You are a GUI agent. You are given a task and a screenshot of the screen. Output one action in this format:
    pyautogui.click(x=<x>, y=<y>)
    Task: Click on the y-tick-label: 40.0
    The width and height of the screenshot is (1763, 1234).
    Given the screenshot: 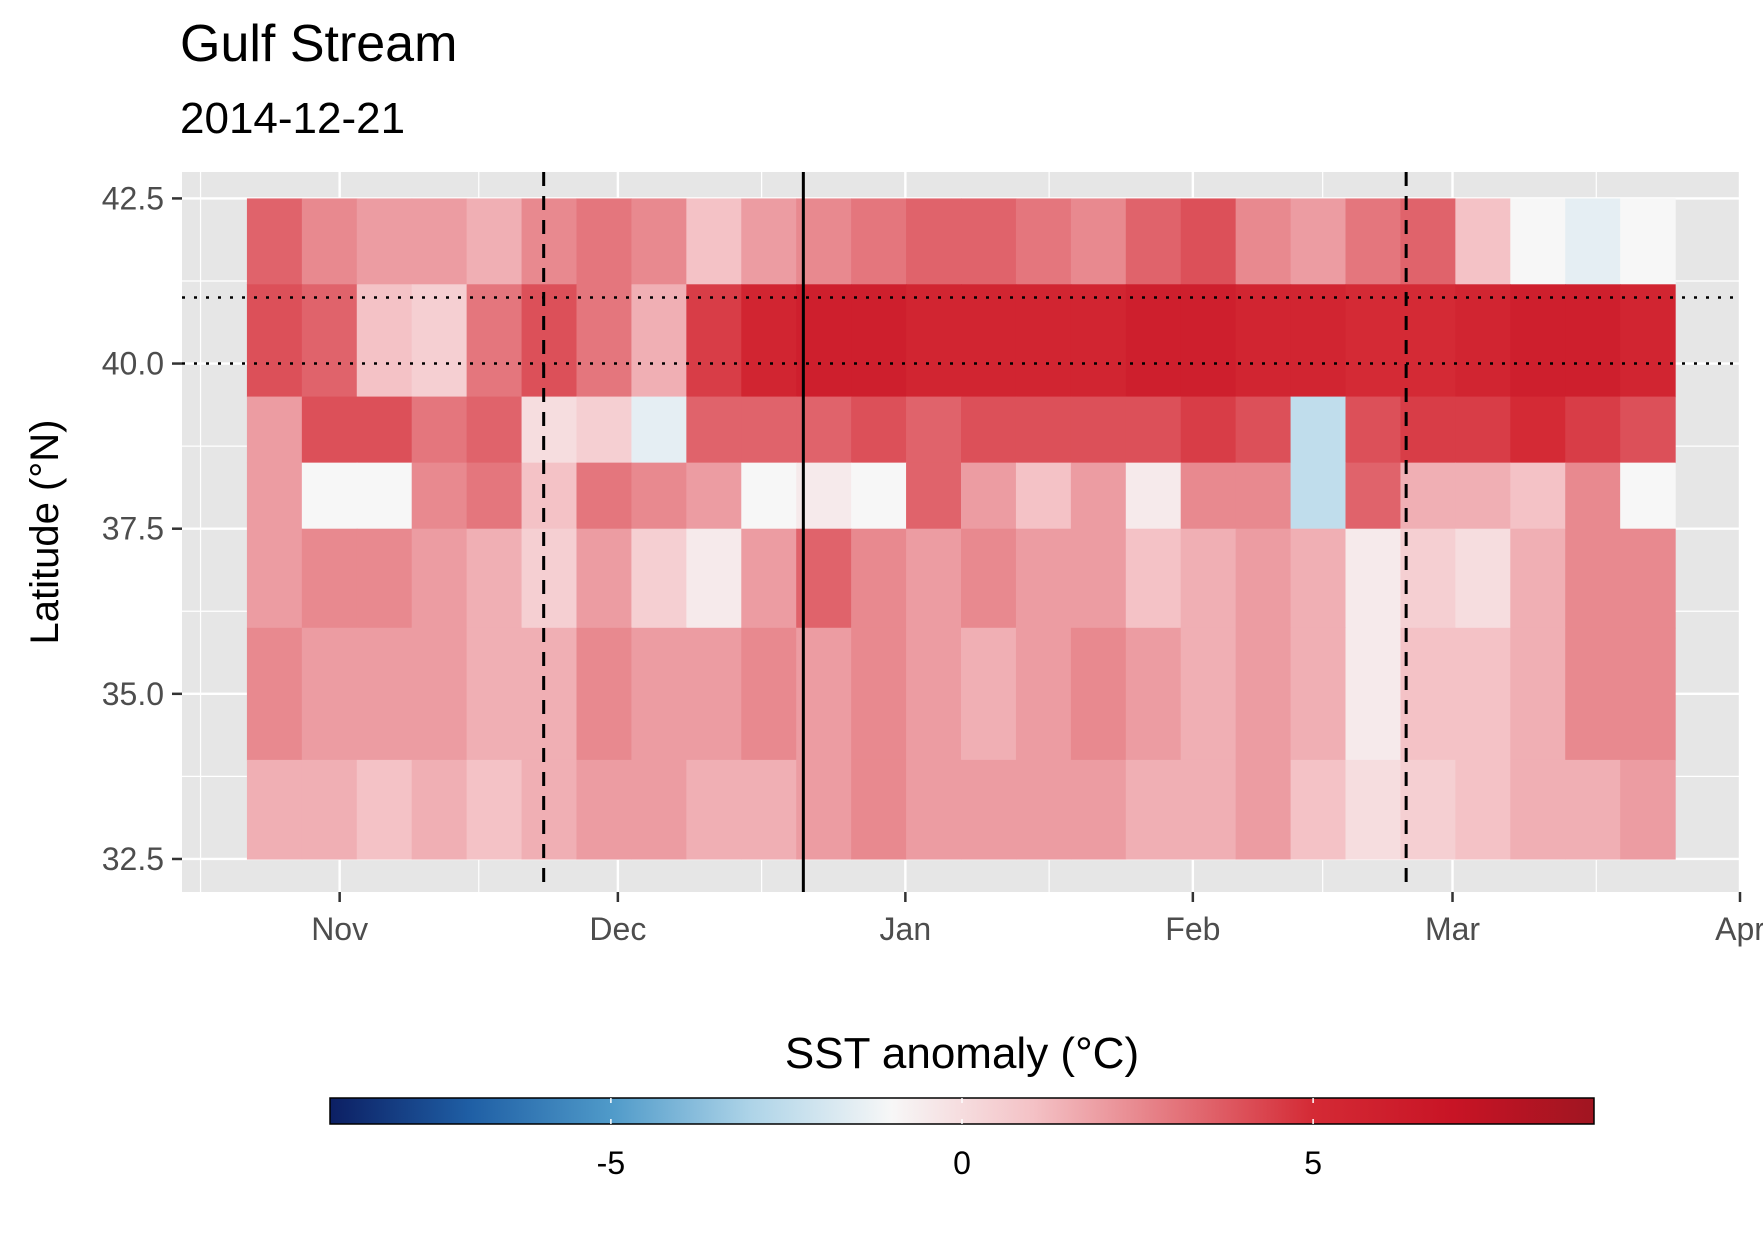 What is the action you would take?
    pyautogui.click(x=133, y=364)
    